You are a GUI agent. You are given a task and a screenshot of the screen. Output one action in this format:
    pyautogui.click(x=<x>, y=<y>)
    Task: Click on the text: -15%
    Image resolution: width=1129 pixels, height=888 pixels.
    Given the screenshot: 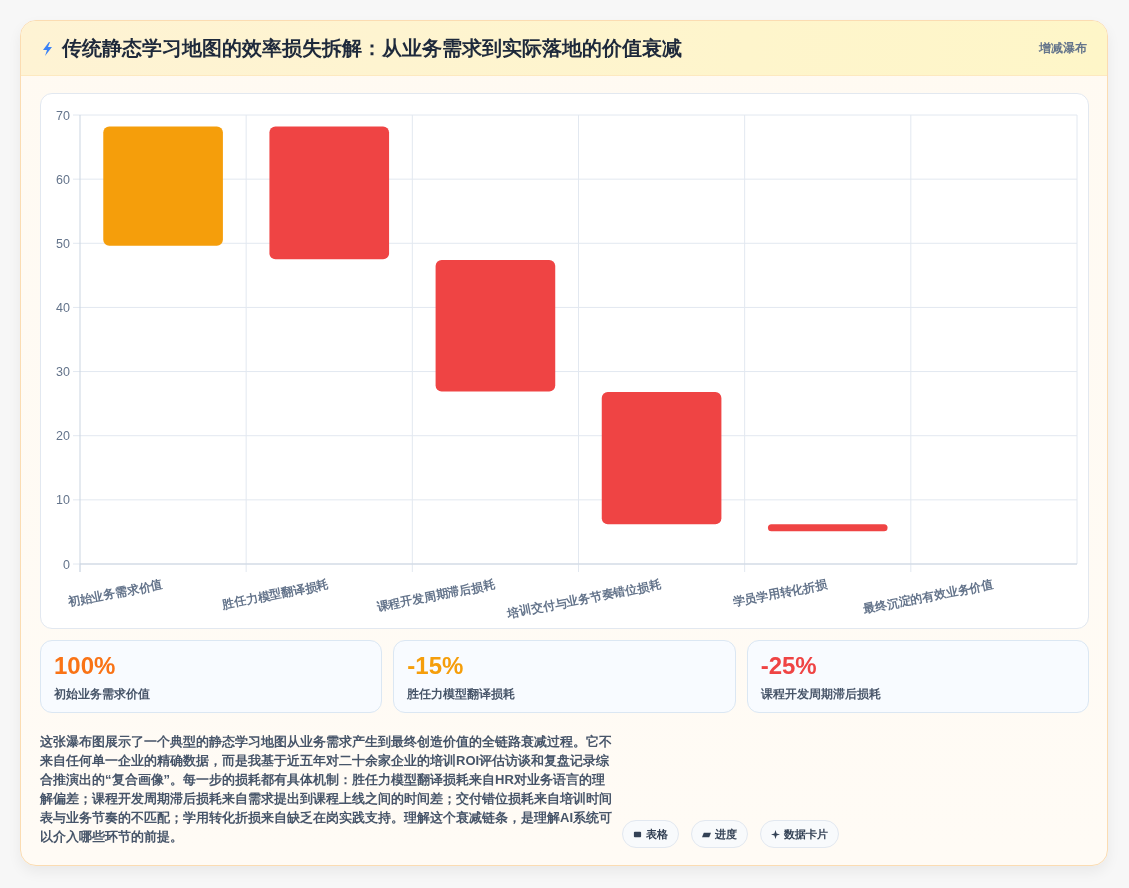 What is the action you would take?
    pyautogui.click(x=435, y=665)
    